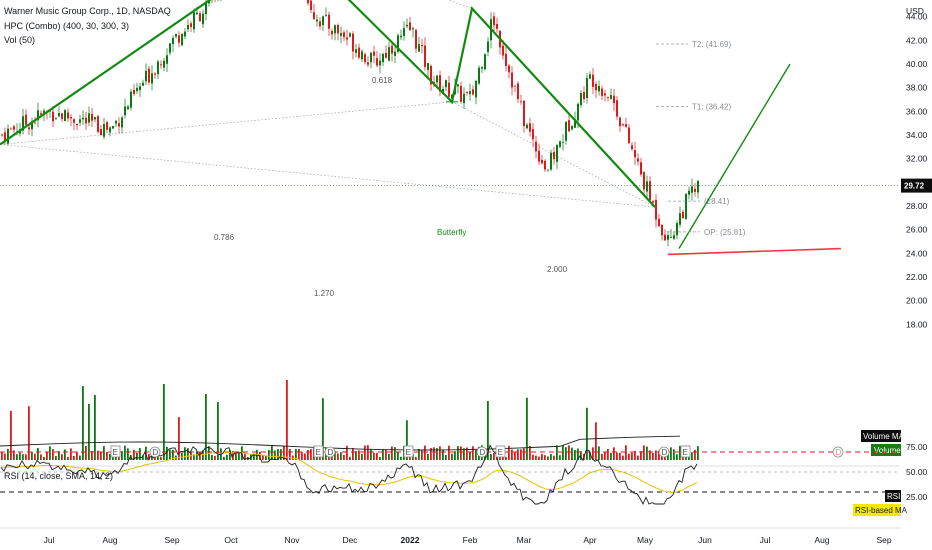 The width and height of the screenshot is (932, 550). Describe the element at coordinates (292, 540) in the screenshot. I see `time-tick-label: Nov` at that location.